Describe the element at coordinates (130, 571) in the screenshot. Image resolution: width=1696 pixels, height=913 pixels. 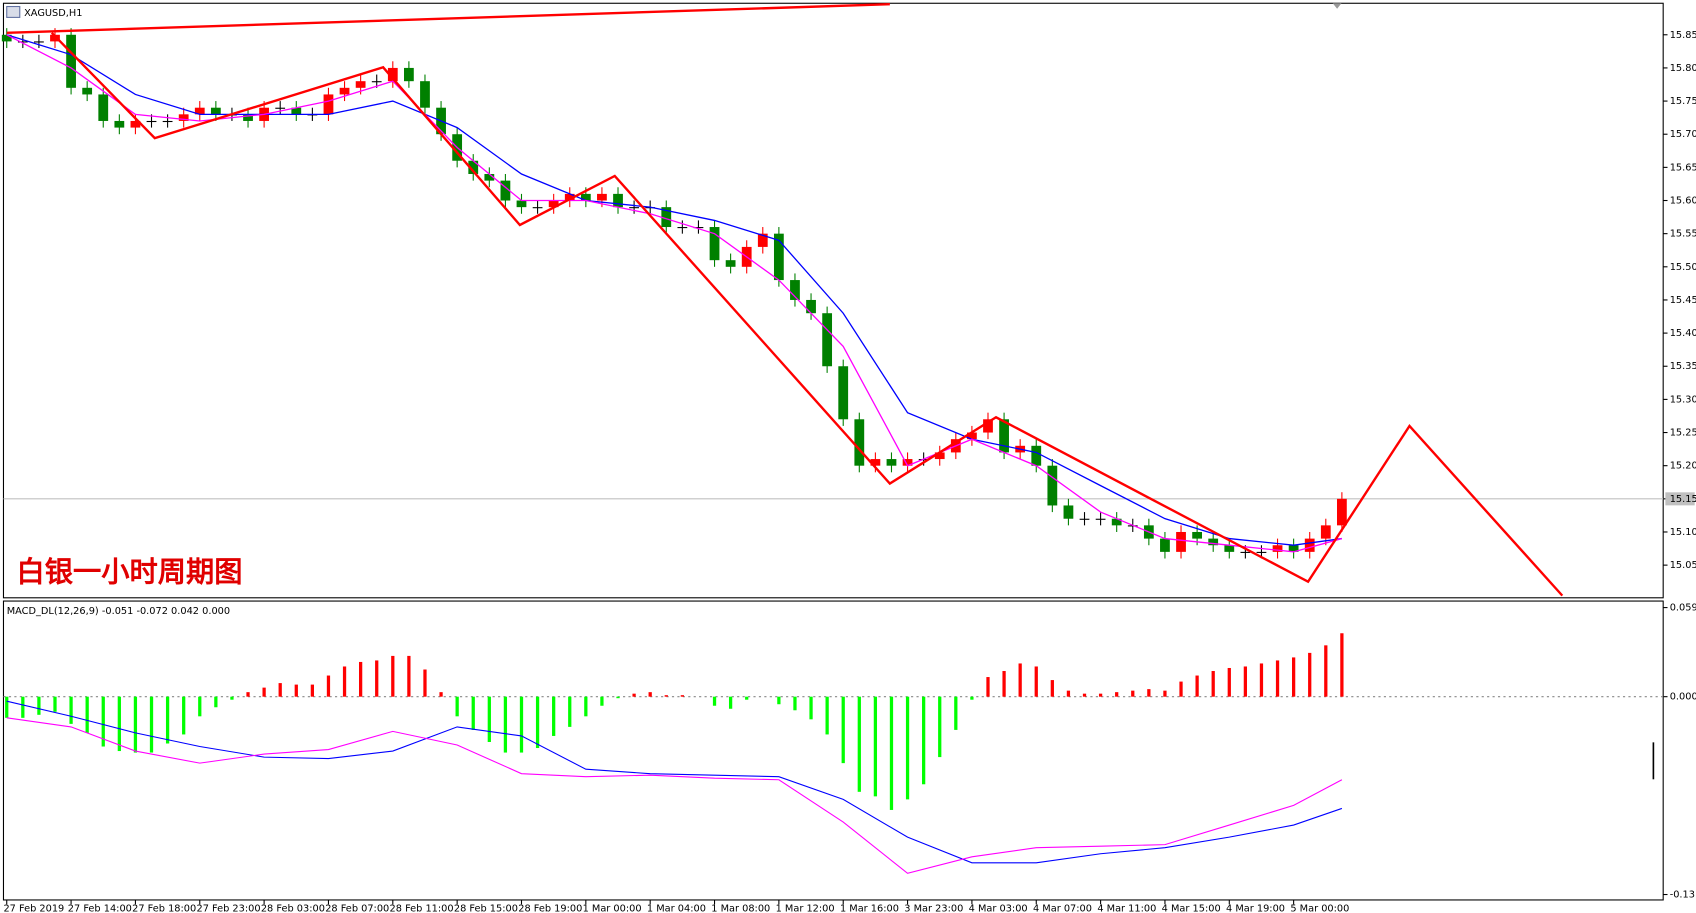
I see `annotation: 白银一小时周期图` at that location.